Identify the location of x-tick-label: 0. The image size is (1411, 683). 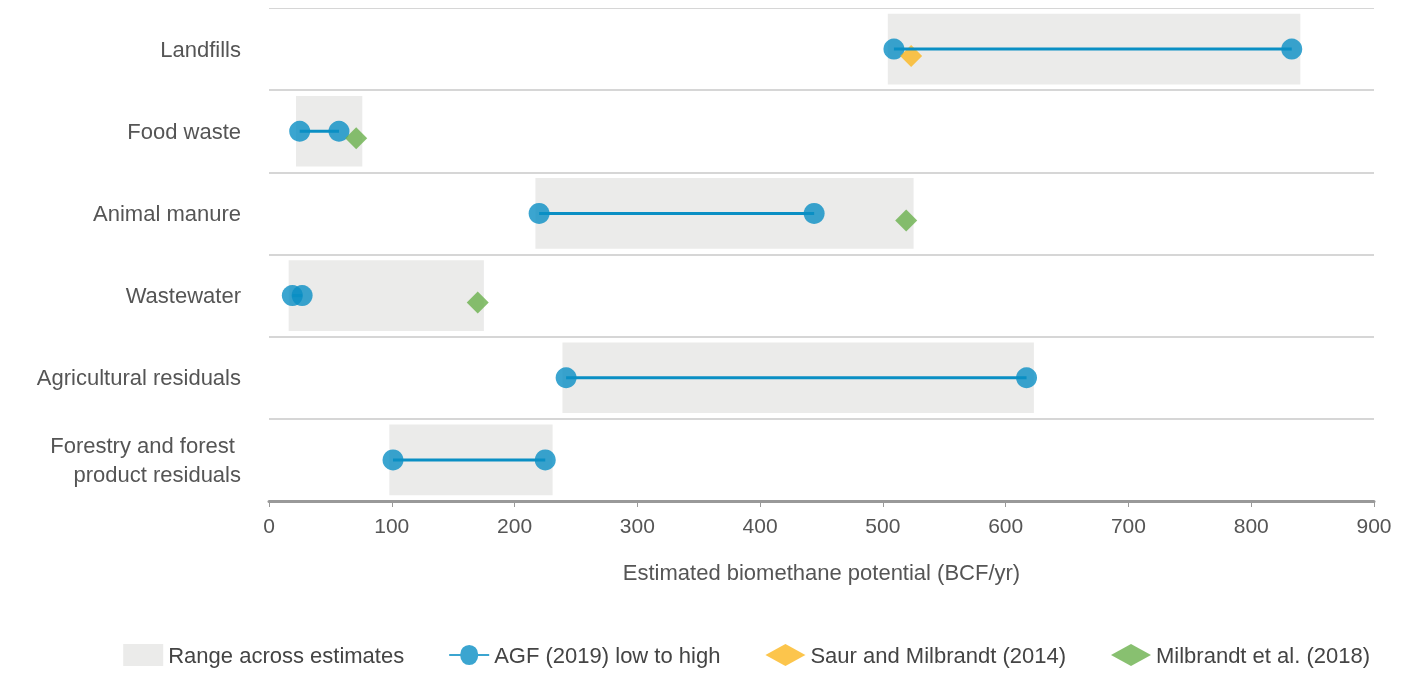
(269, 525).